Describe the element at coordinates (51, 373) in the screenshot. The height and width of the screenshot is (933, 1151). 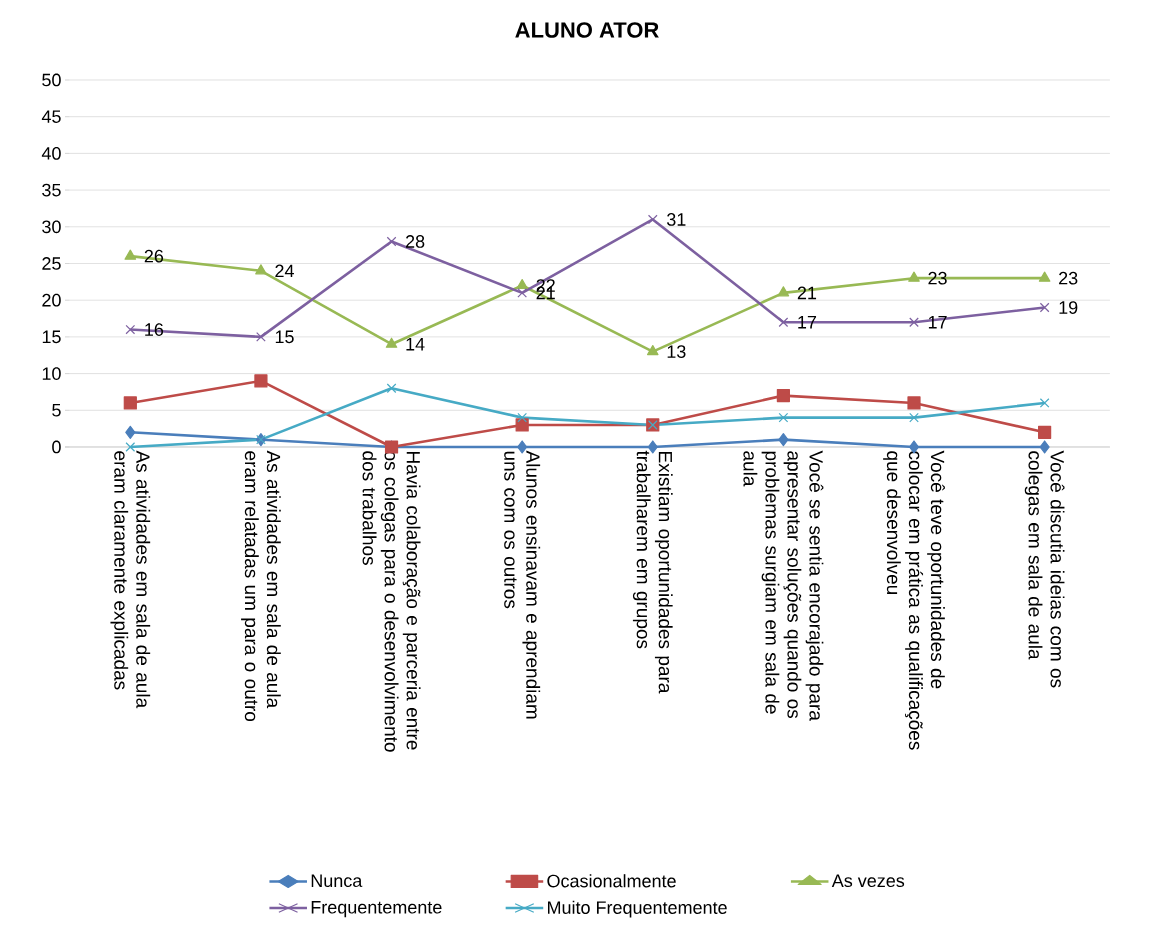
I see `y-tick-label: 10` at that location.